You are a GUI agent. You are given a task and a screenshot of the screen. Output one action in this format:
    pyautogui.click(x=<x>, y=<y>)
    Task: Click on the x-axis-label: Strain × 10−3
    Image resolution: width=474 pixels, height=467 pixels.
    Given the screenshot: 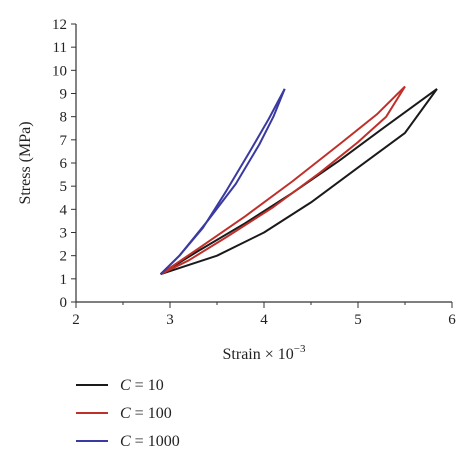 What is the action you would take?
    pyautogui.click(x=264, y=353)
    